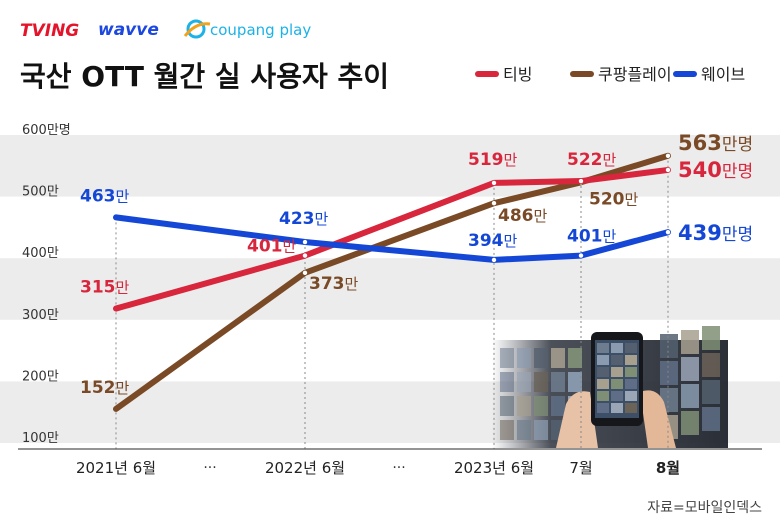 The width and height of the screenshot is (780, 525). What do you see at coordinates (723, 74) in the screenshot?
I see `legend-label: 웨이브` at bounding box center [723, 74].